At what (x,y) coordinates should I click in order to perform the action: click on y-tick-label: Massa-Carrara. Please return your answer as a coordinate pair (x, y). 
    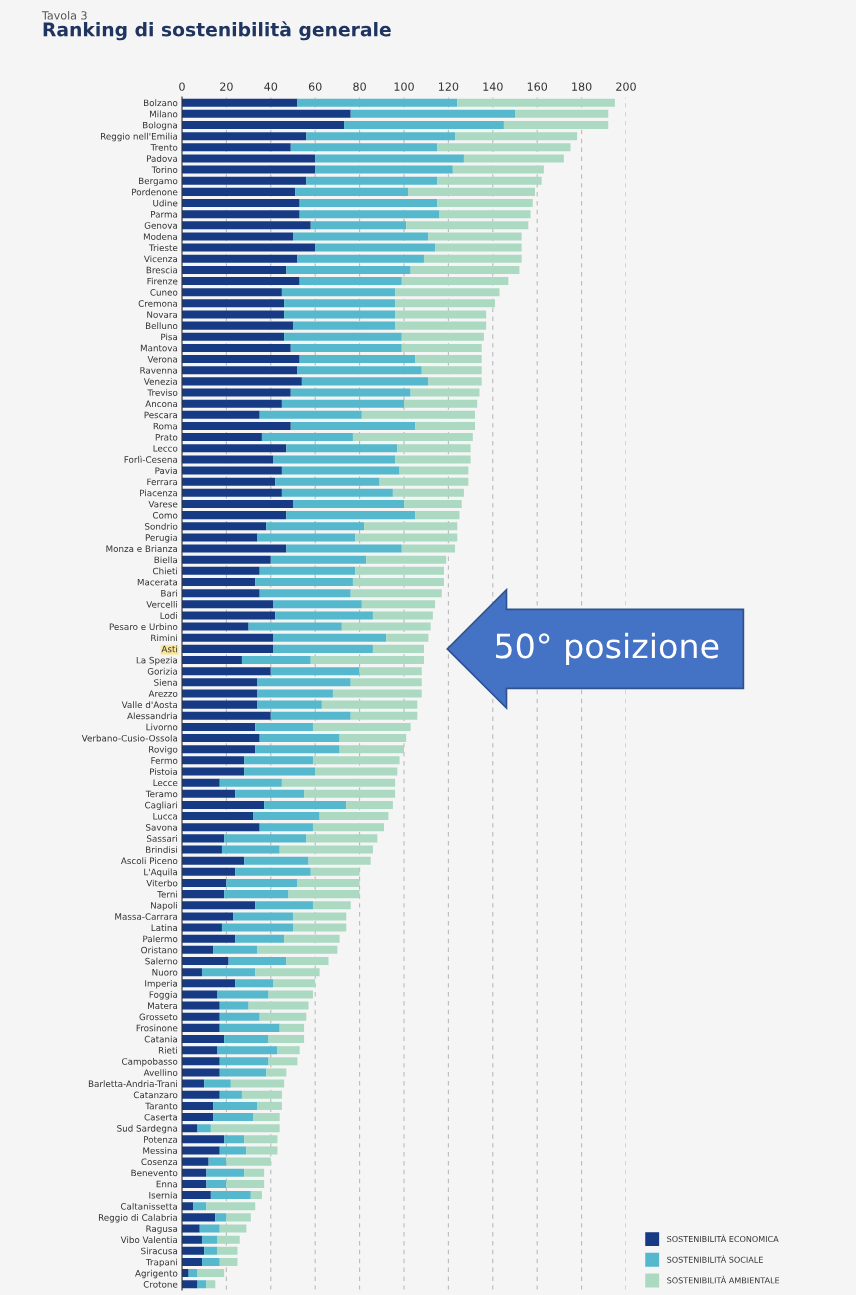
    Looking at the image, I should click on (146, 916).